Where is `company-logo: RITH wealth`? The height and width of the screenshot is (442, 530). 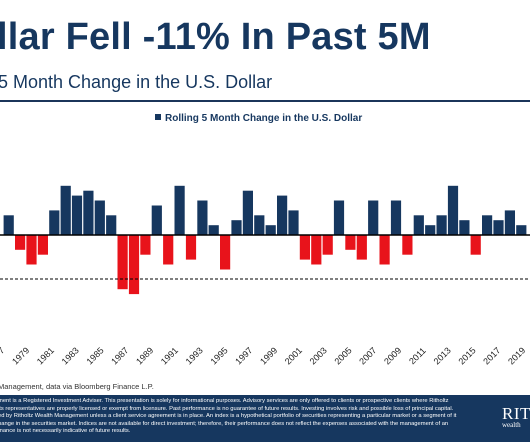 company-logo: RITH wealth is located at coordinates (516, 416).